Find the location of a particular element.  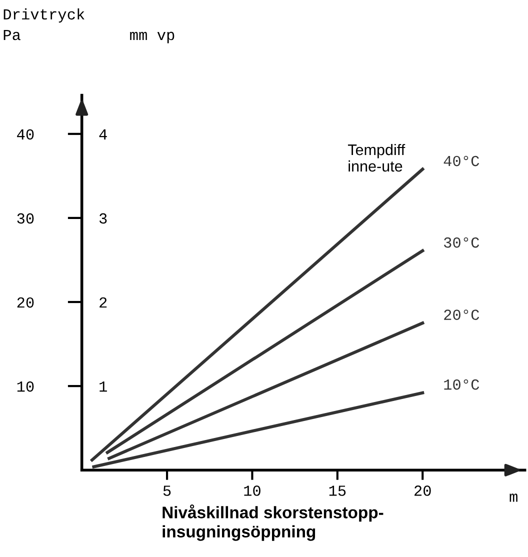

y-tick-label: 10 is located at coordinates (25, 386).